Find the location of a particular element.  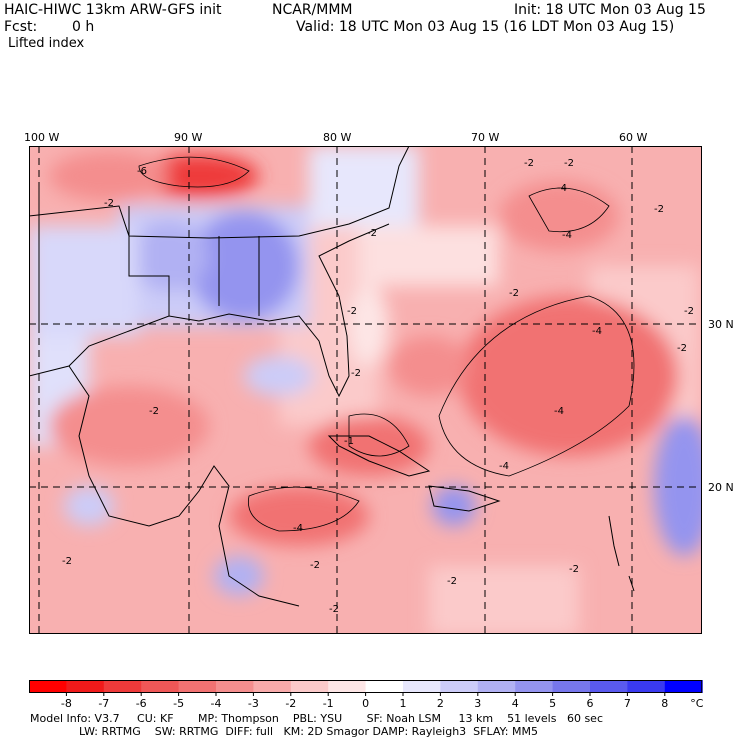

colorbar-tick-label: -8 is located at coordinates (66, 703).